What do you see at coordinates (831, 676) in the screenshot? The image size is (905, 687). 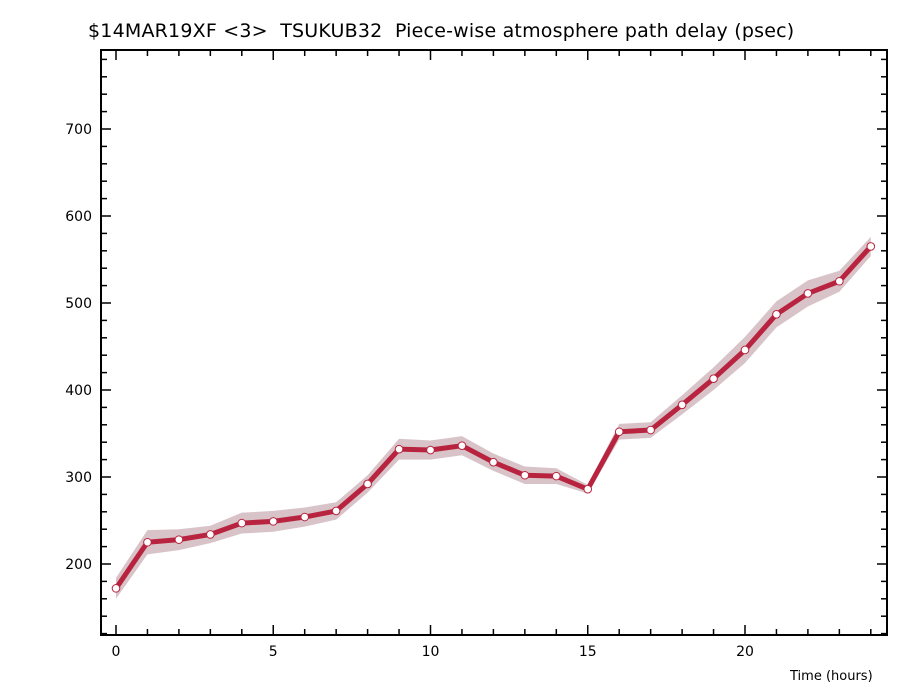 I see `x-axis-label: Time (hours)` at bounding box center [831, 676].